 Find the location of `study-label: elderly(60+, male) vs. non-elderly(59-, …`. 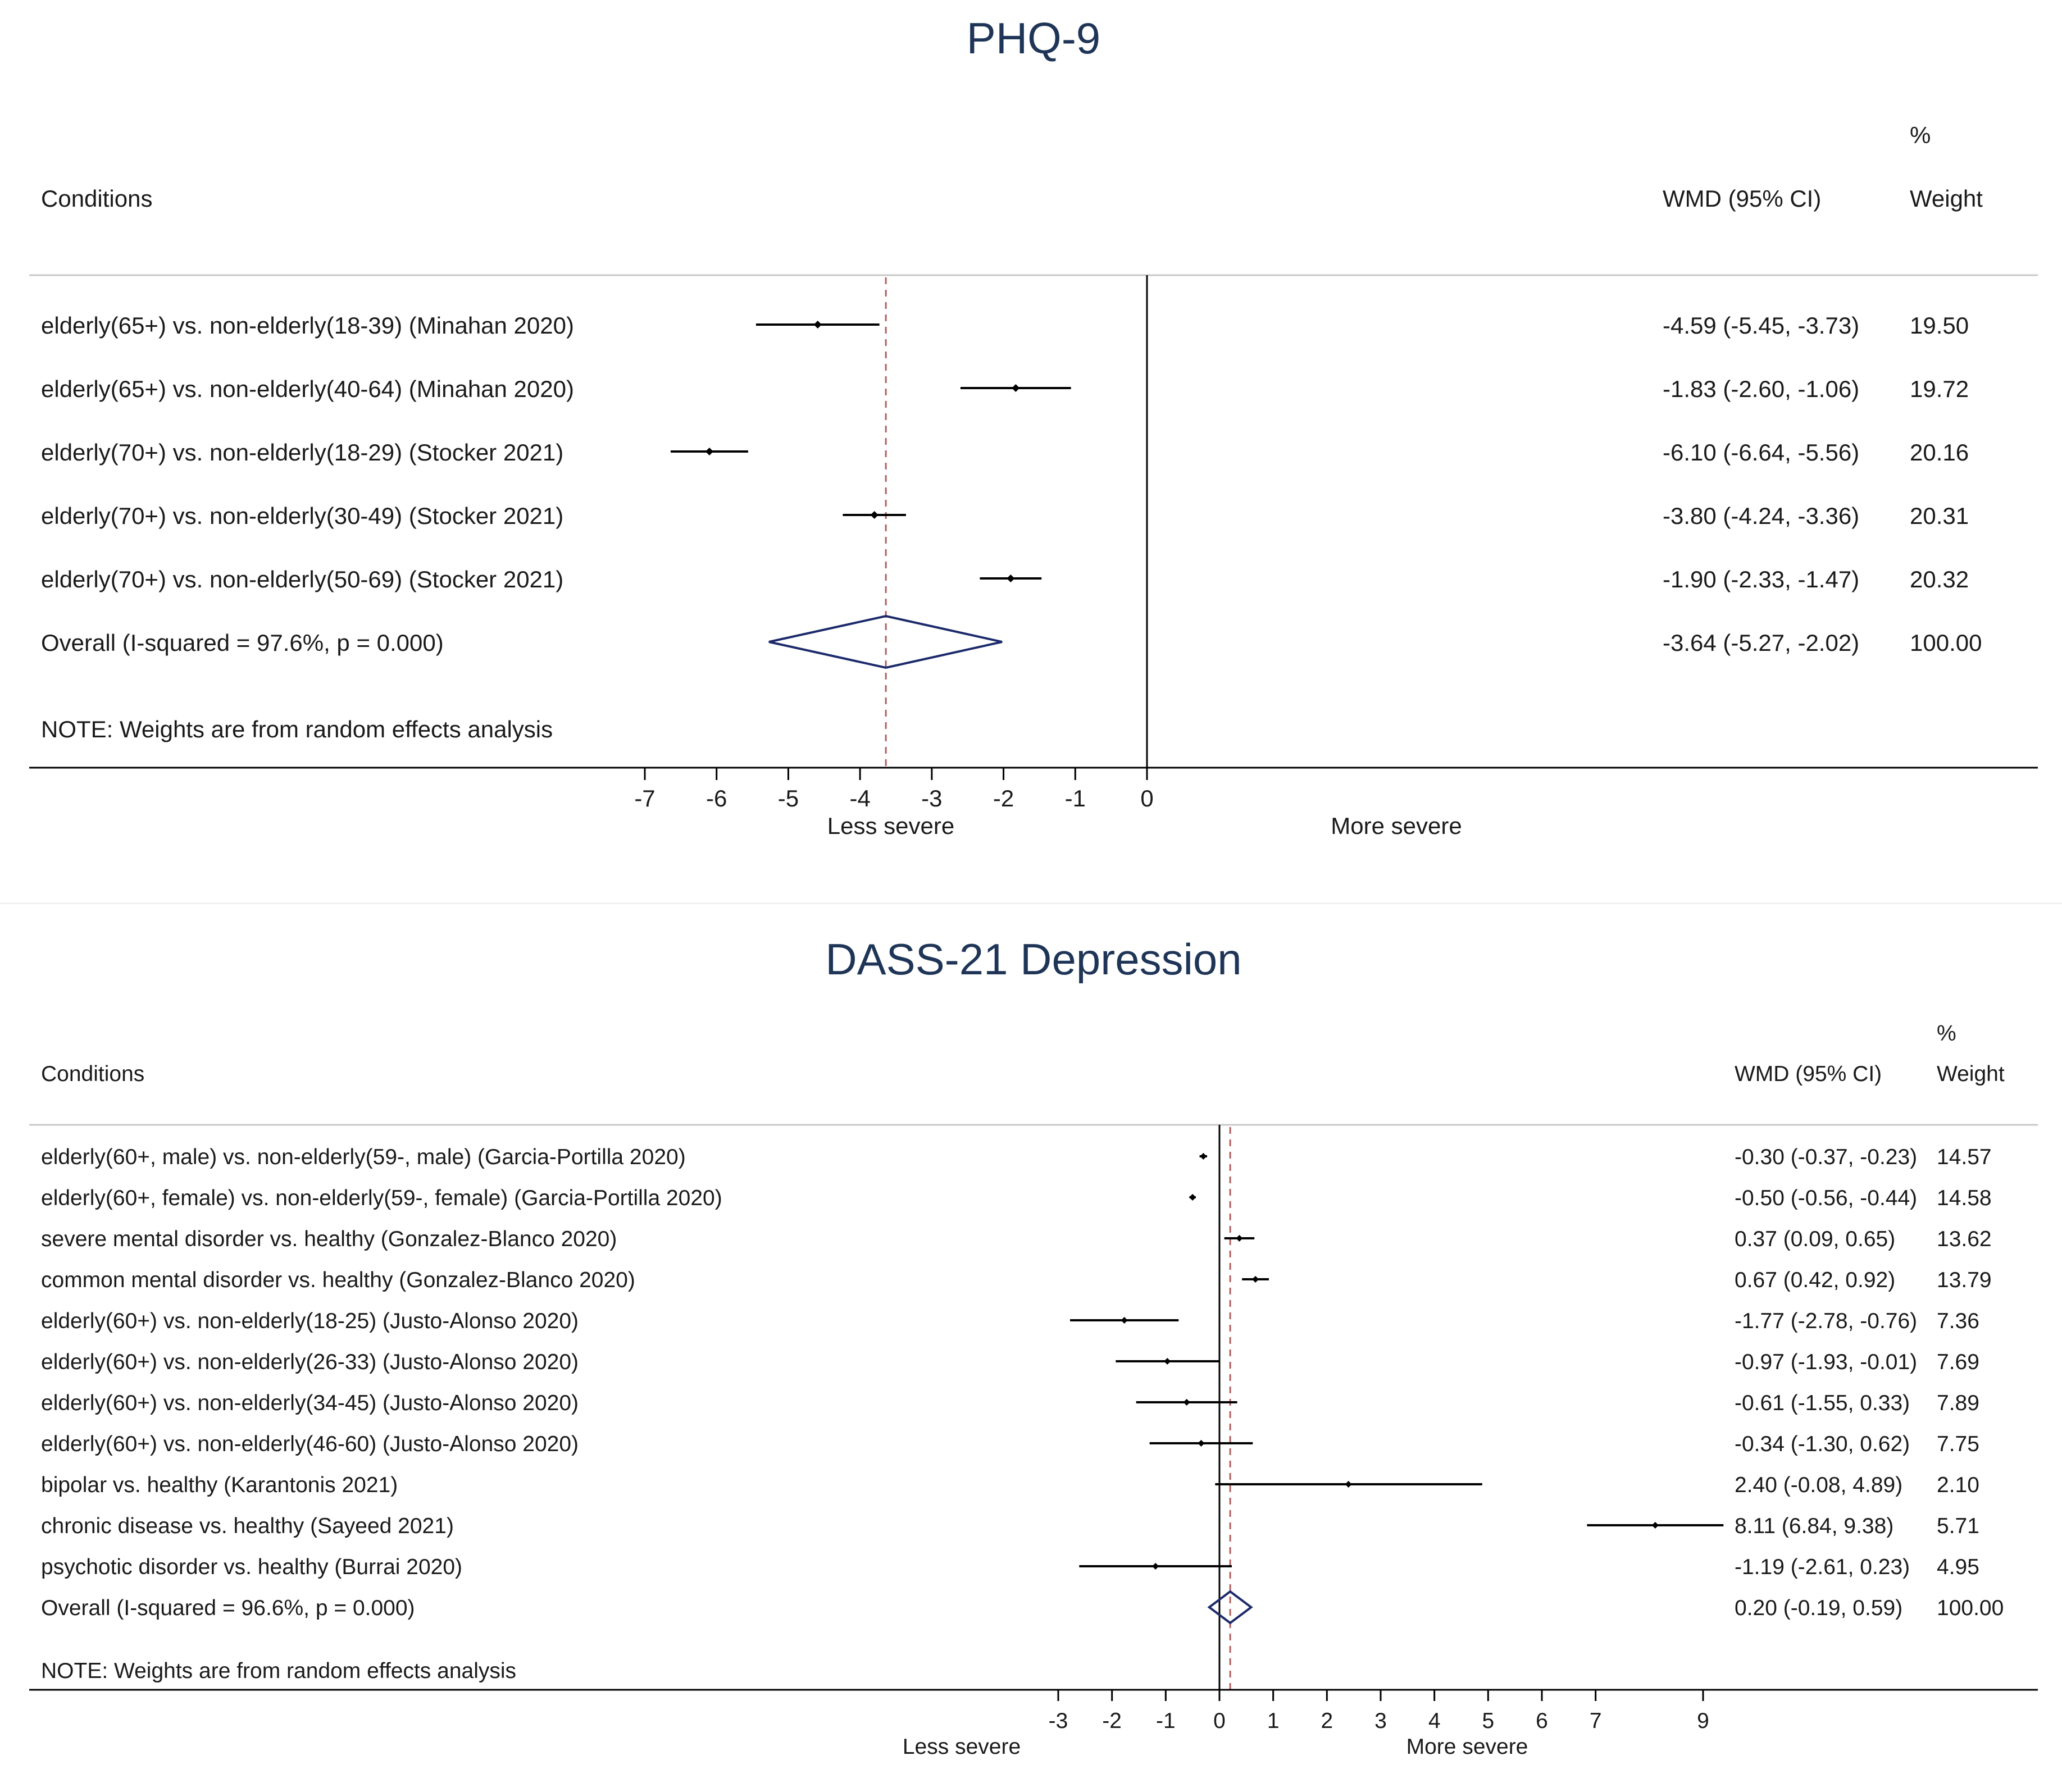

study-label: elderly(60+, male) vs. non-elderly(59-, … is located at coordinates (363, 1157).